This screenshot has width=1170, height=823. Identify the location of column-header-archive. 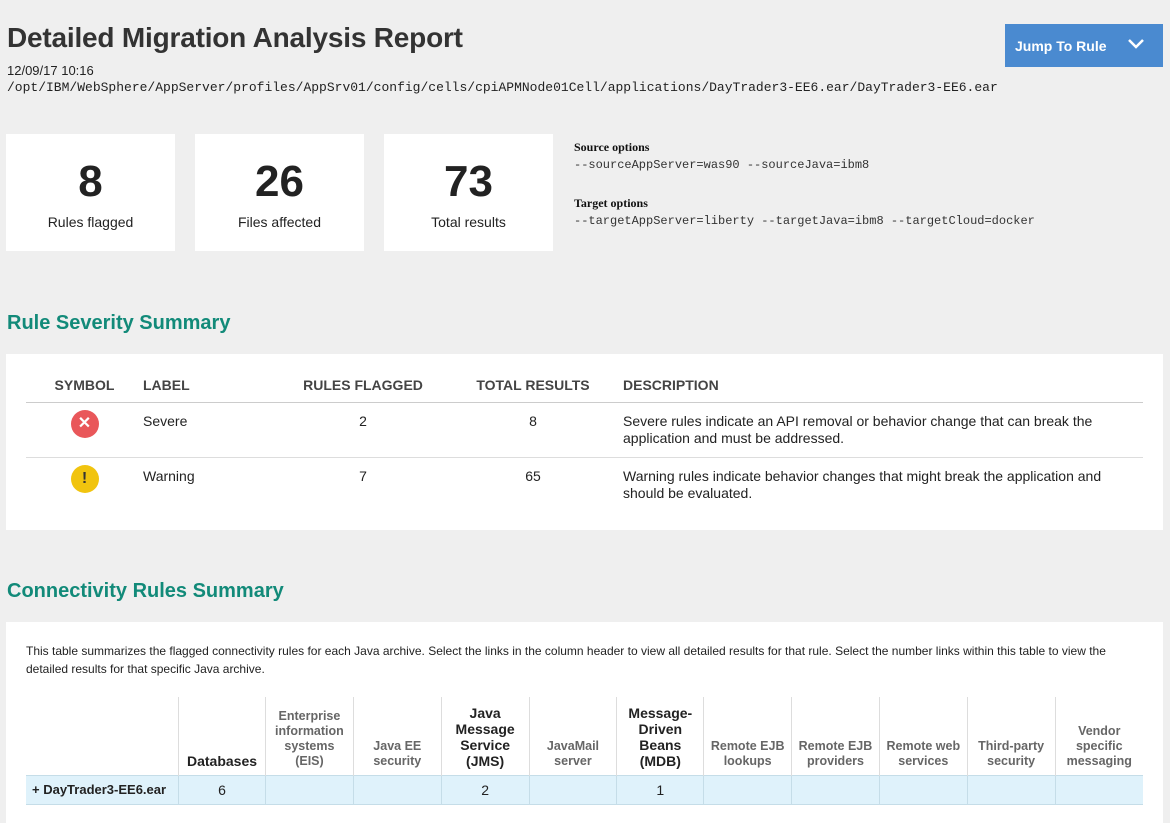
(102, 736).